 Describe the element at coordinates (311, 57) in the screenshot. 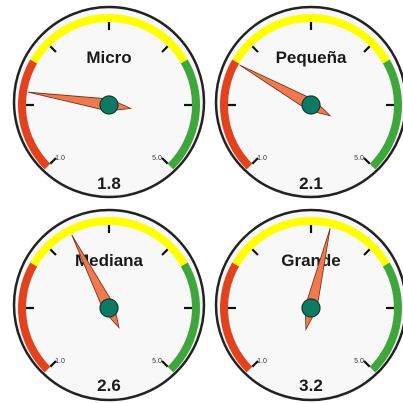

I see `gauge-title: Pequeña` at that location.